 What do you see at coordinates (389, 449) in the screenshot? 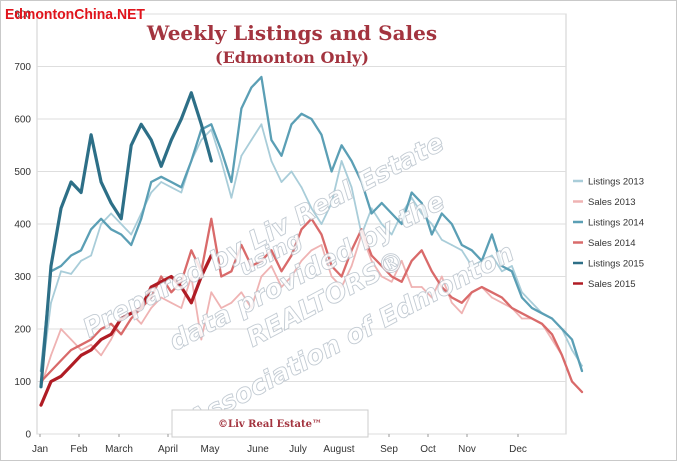
I see `x-tick-label: Sep` at bounding box center [389, 449].